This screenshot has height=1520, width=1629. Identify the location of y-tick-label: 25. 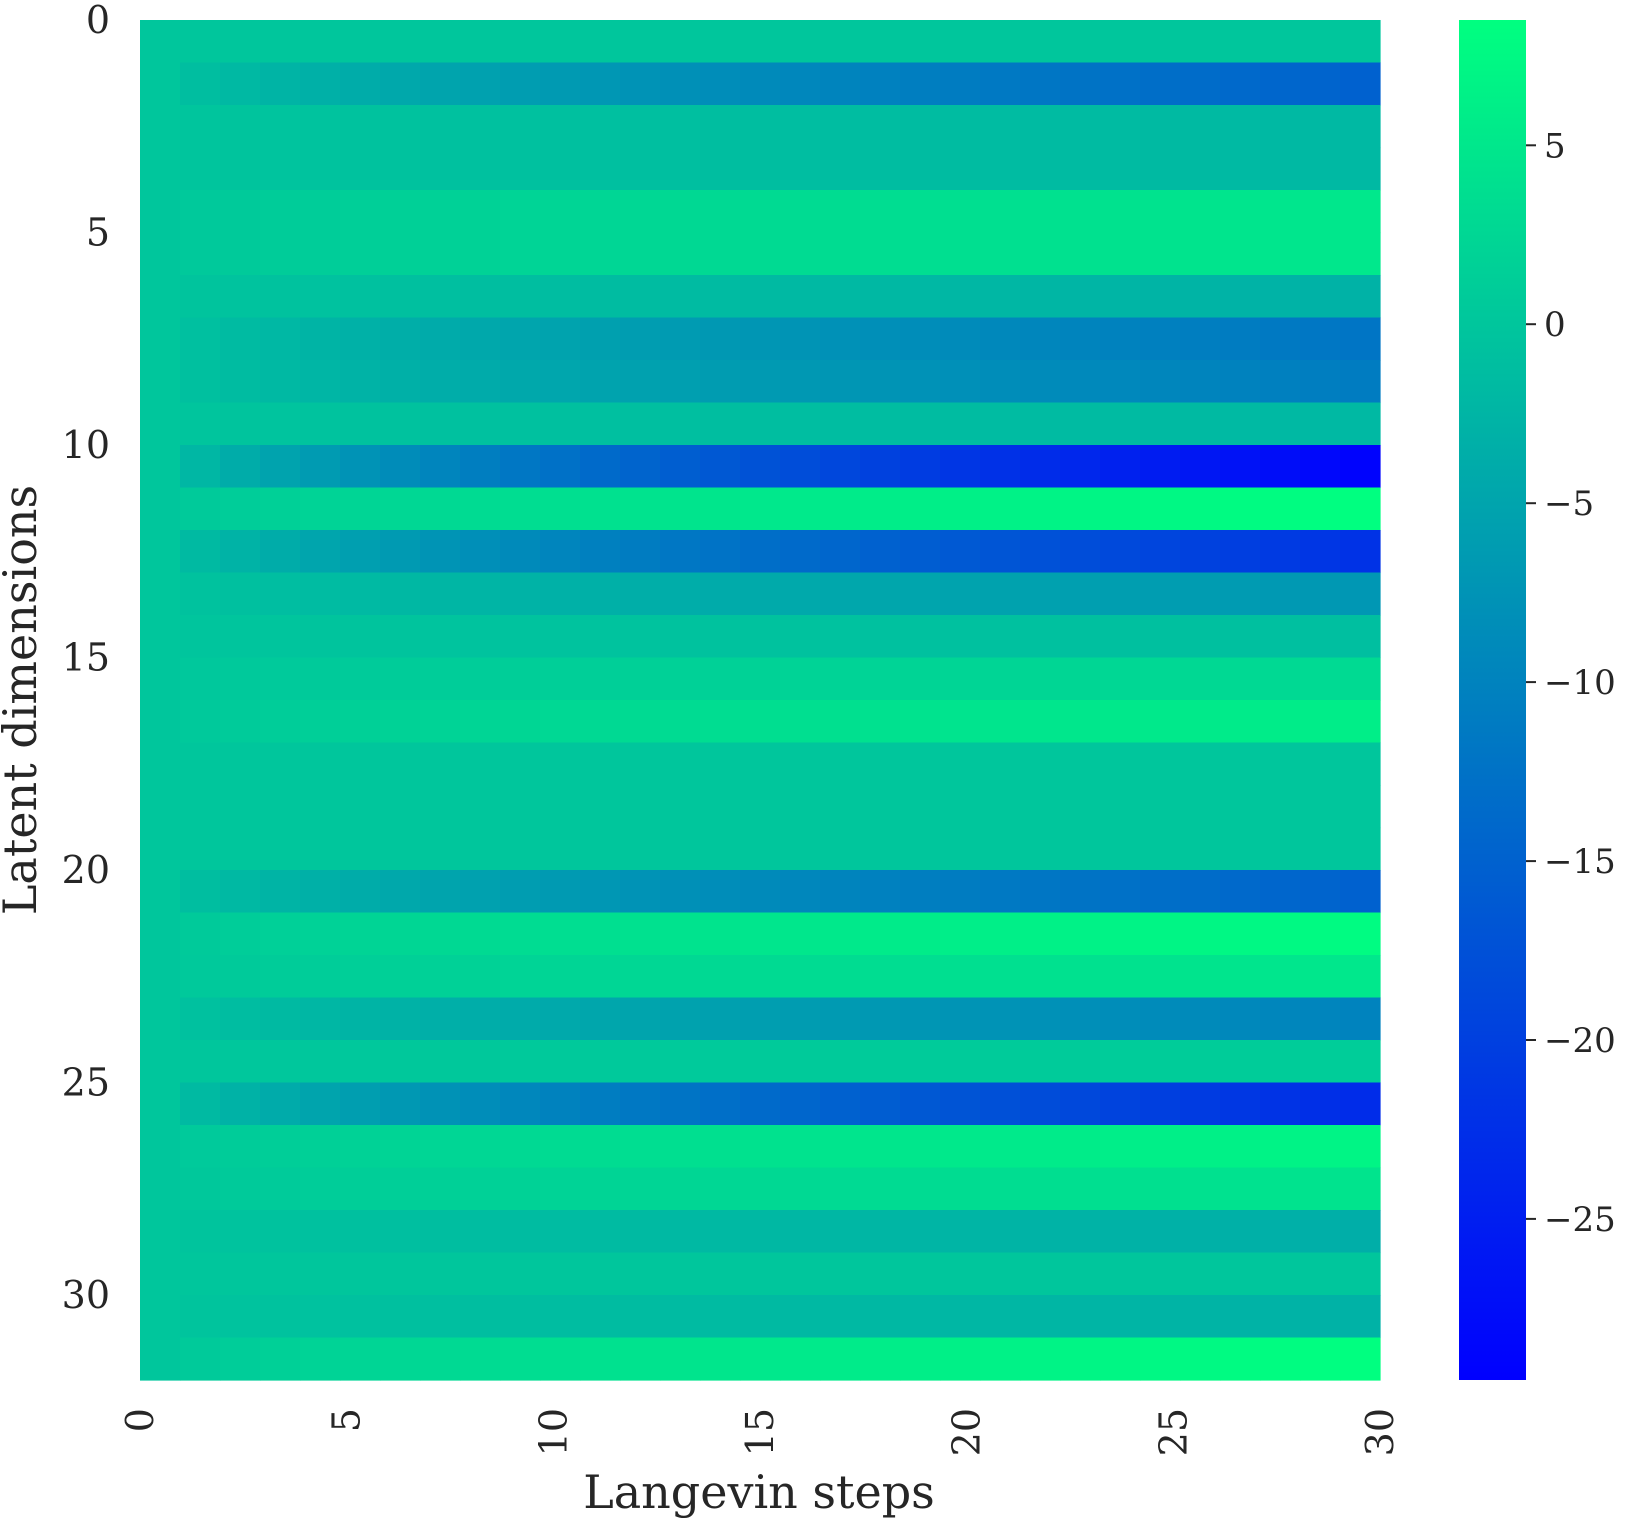
(86, 1083).